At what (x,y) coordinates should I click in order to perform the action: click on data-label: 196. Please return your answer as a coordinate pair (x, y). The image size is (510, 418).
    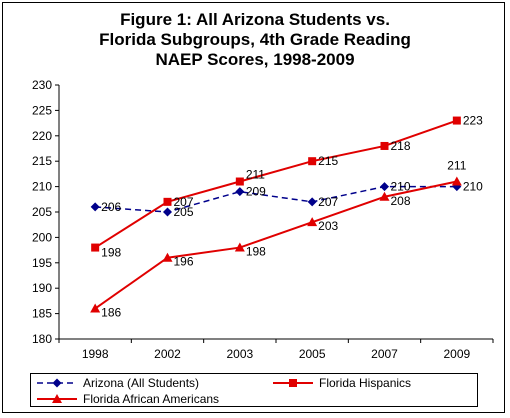
    Looking at the image, I should click on (184, 262).